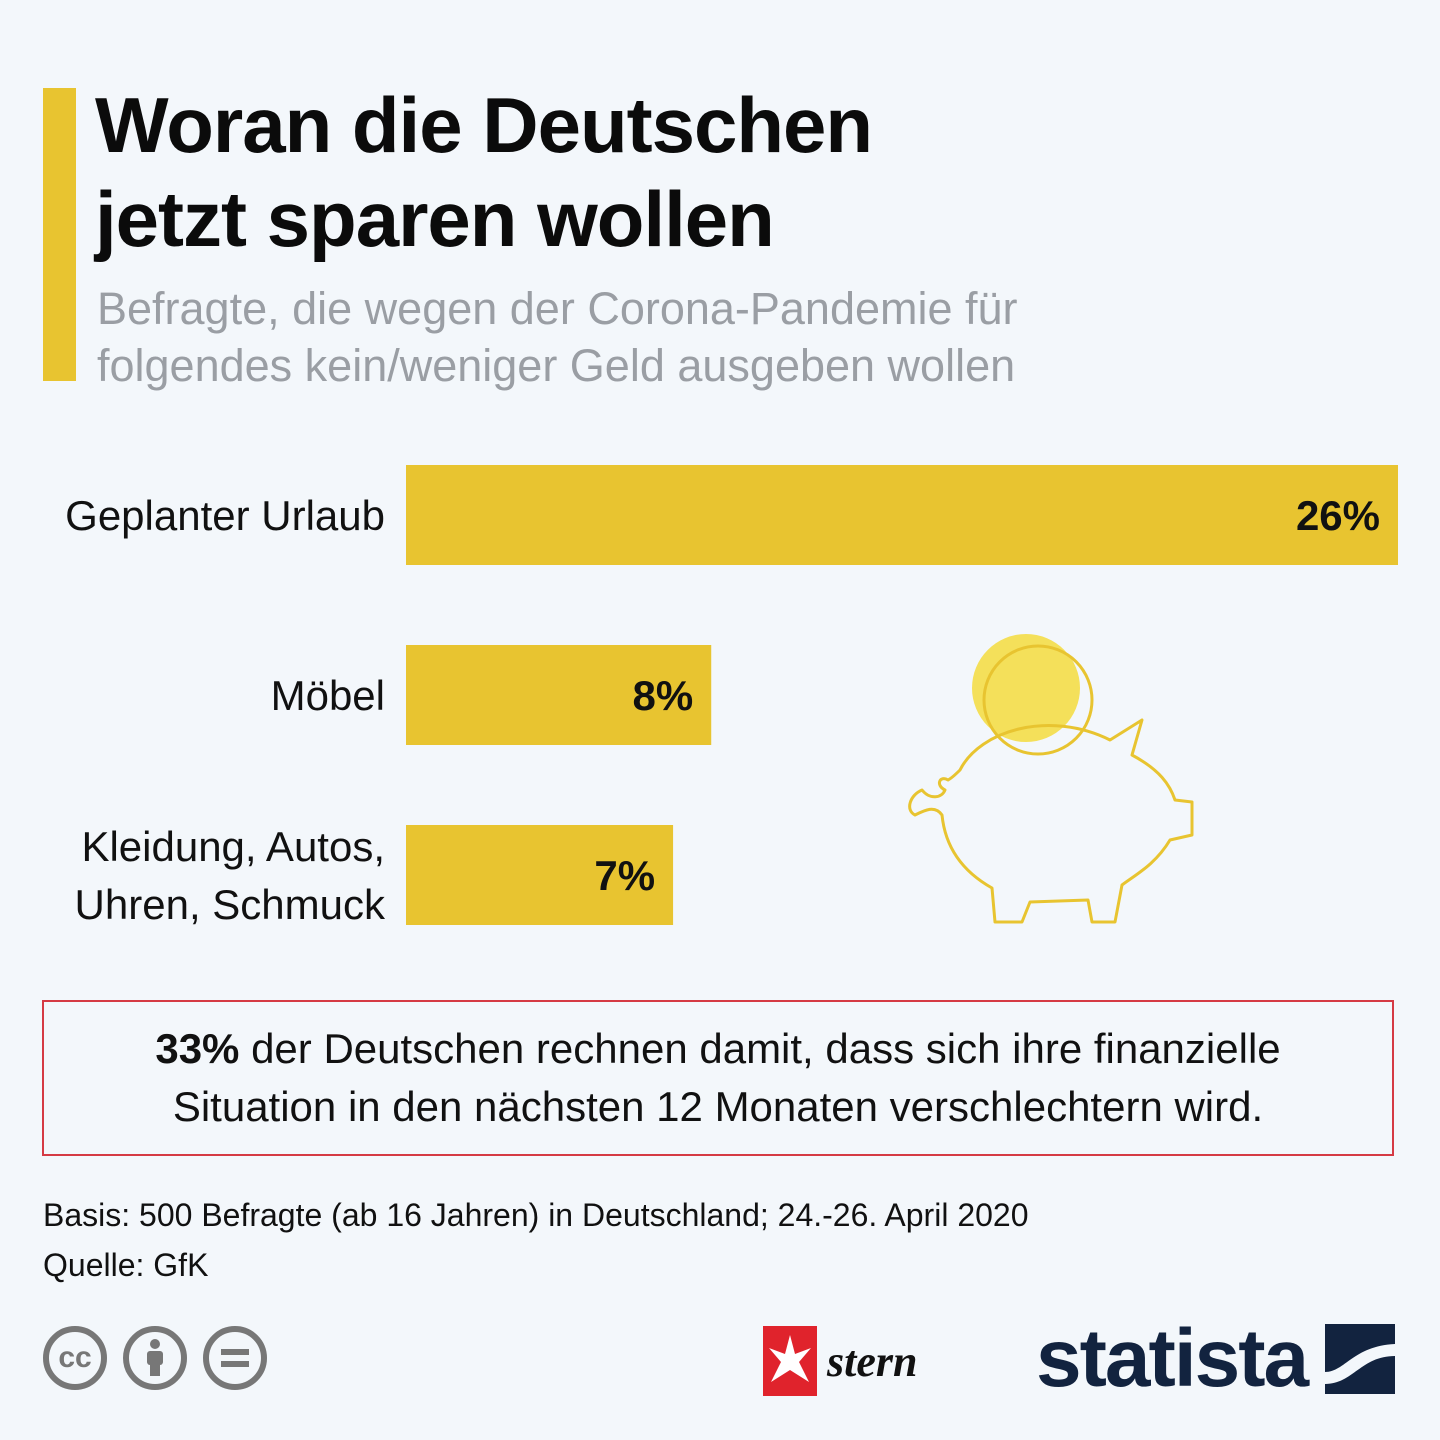  What do you see at coordinates (328, 695) in the screenshot?
I see `category-label-1: Möbel` at bounding box center [328, 695].